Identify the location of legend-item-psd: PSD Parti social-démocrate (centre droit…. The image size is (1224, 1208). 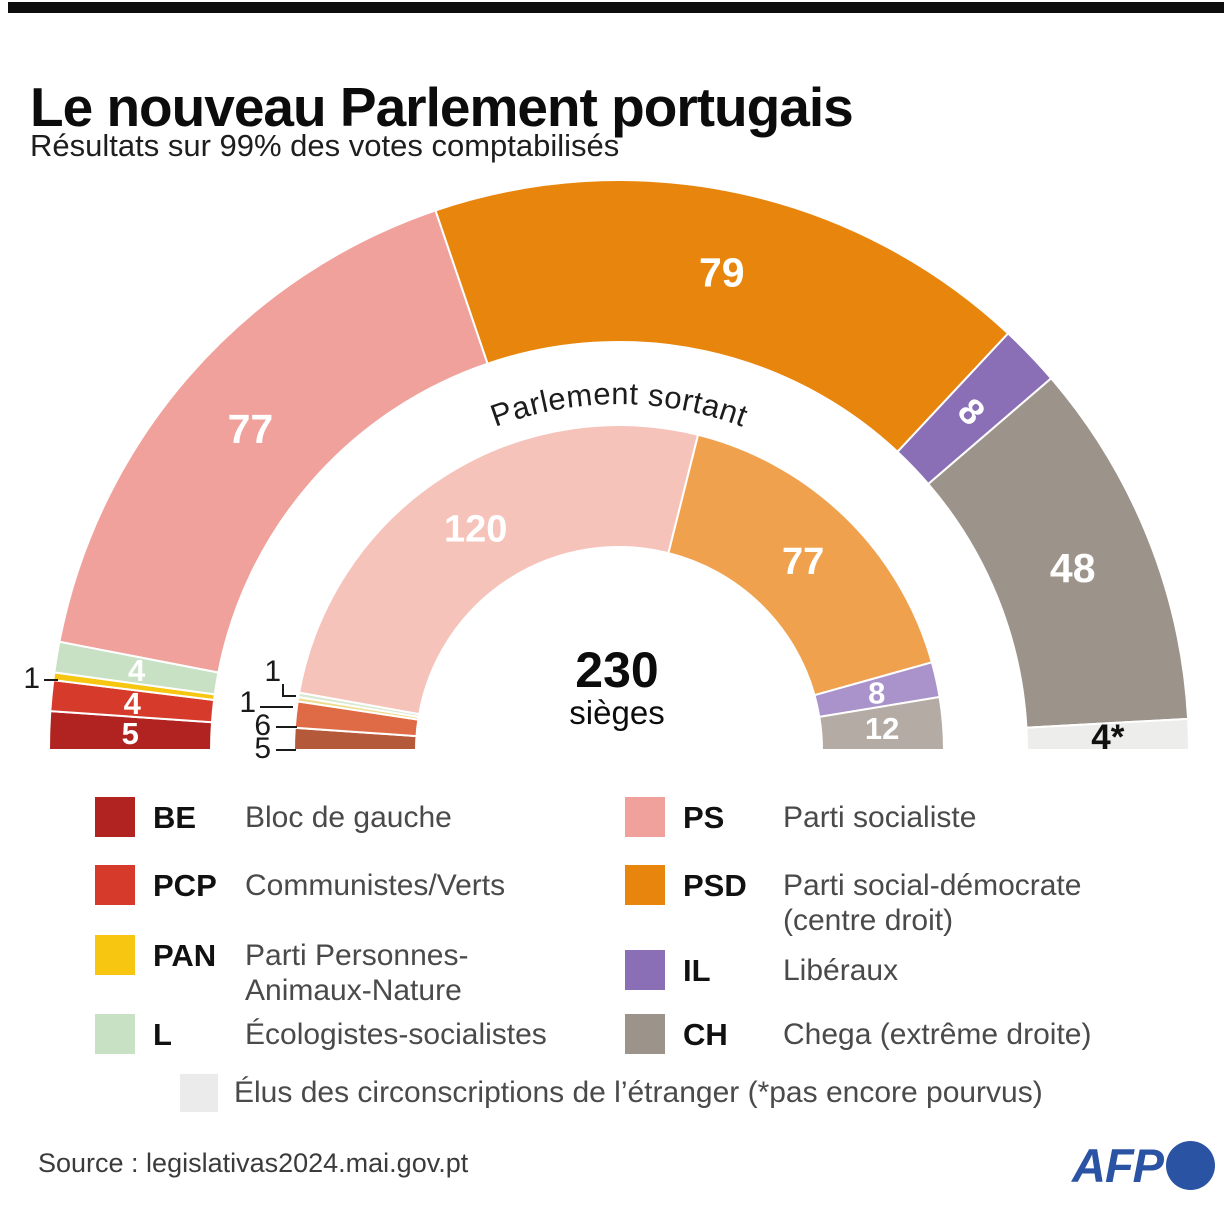
(853, 902).